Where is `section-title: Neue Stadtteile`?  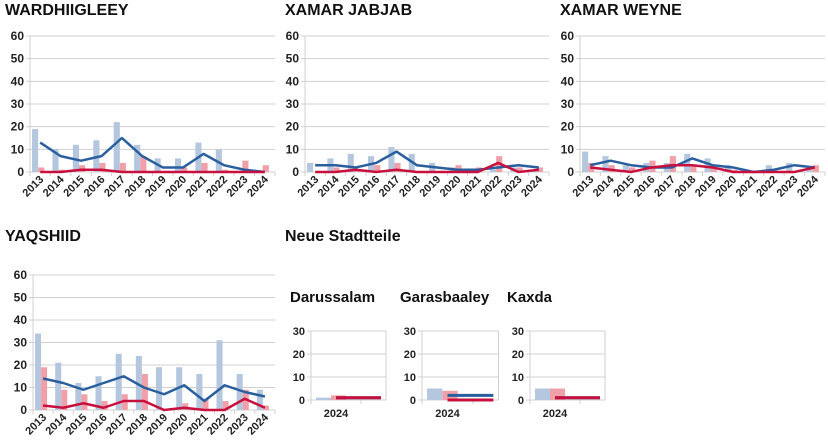
section-title: Neue Stadtteile is located at coordinates (343, 236).